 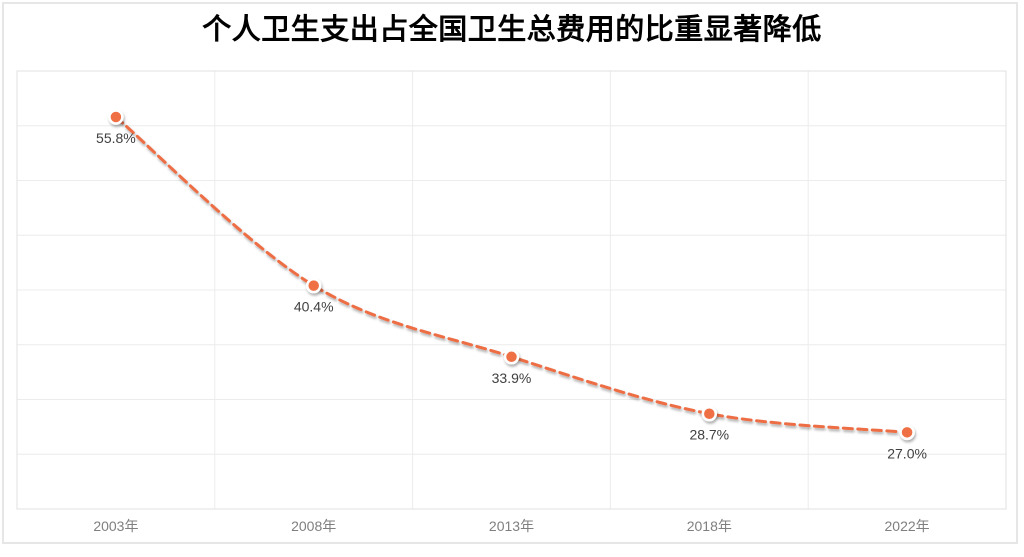 I want to click on data-point-label: 28.7%, so click(x=709, y=435).